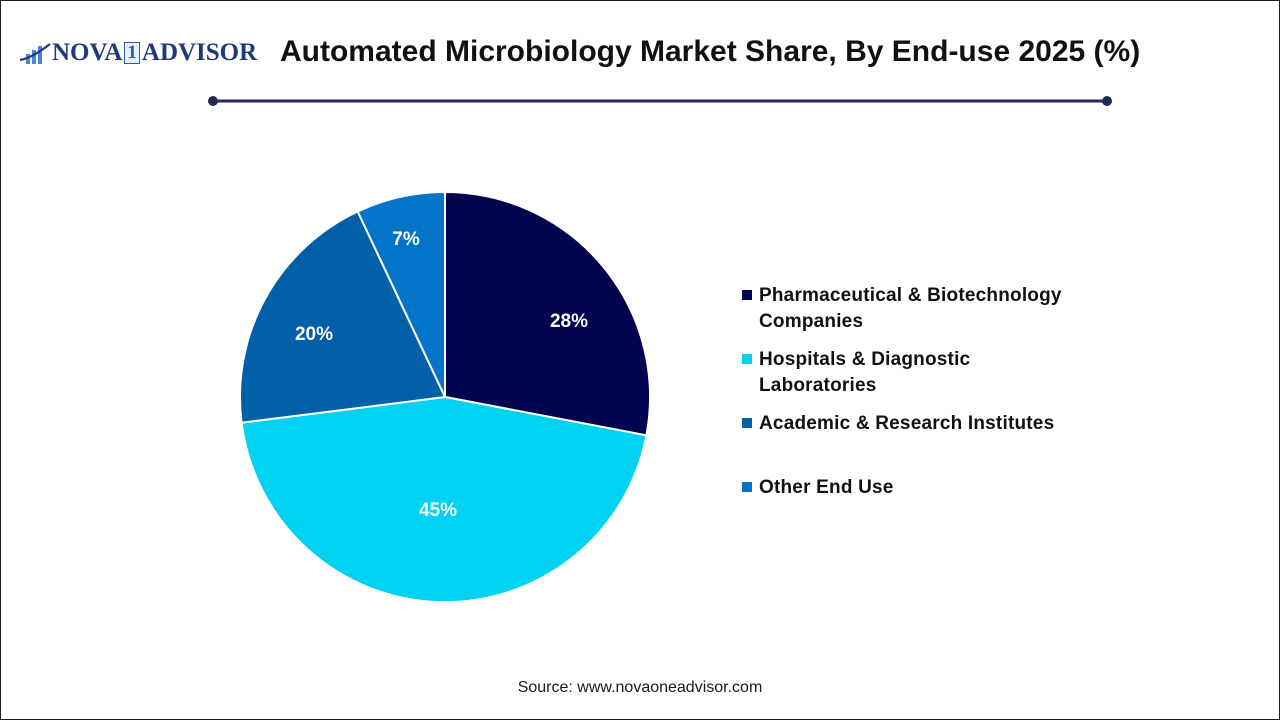 The height and width of the screenshot is (720, 1280). Describe the element at coordinates (747, 487) in the screenshot. I see `legend-swatch-other` at that location.